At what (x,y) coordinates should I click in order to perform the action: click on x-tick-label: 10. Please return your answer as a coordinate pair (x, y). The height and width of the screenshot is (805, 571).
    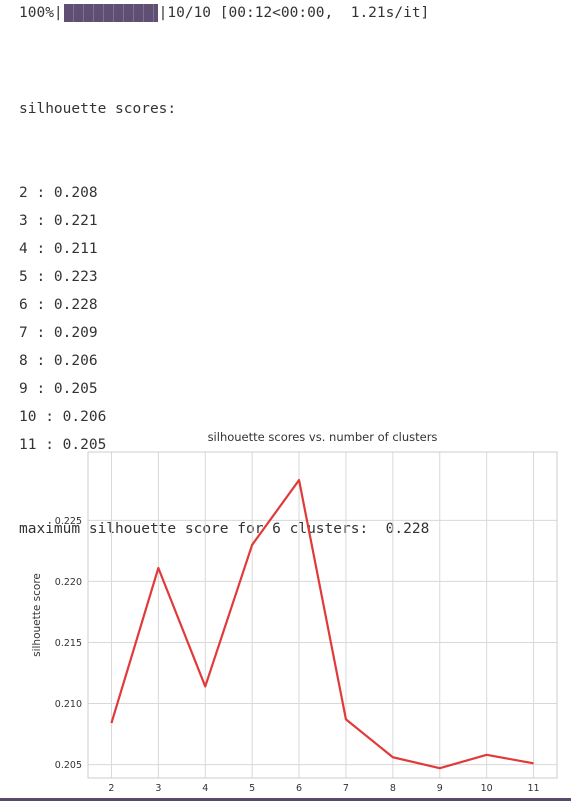
    Looking at the image, I should click on (487, 788).